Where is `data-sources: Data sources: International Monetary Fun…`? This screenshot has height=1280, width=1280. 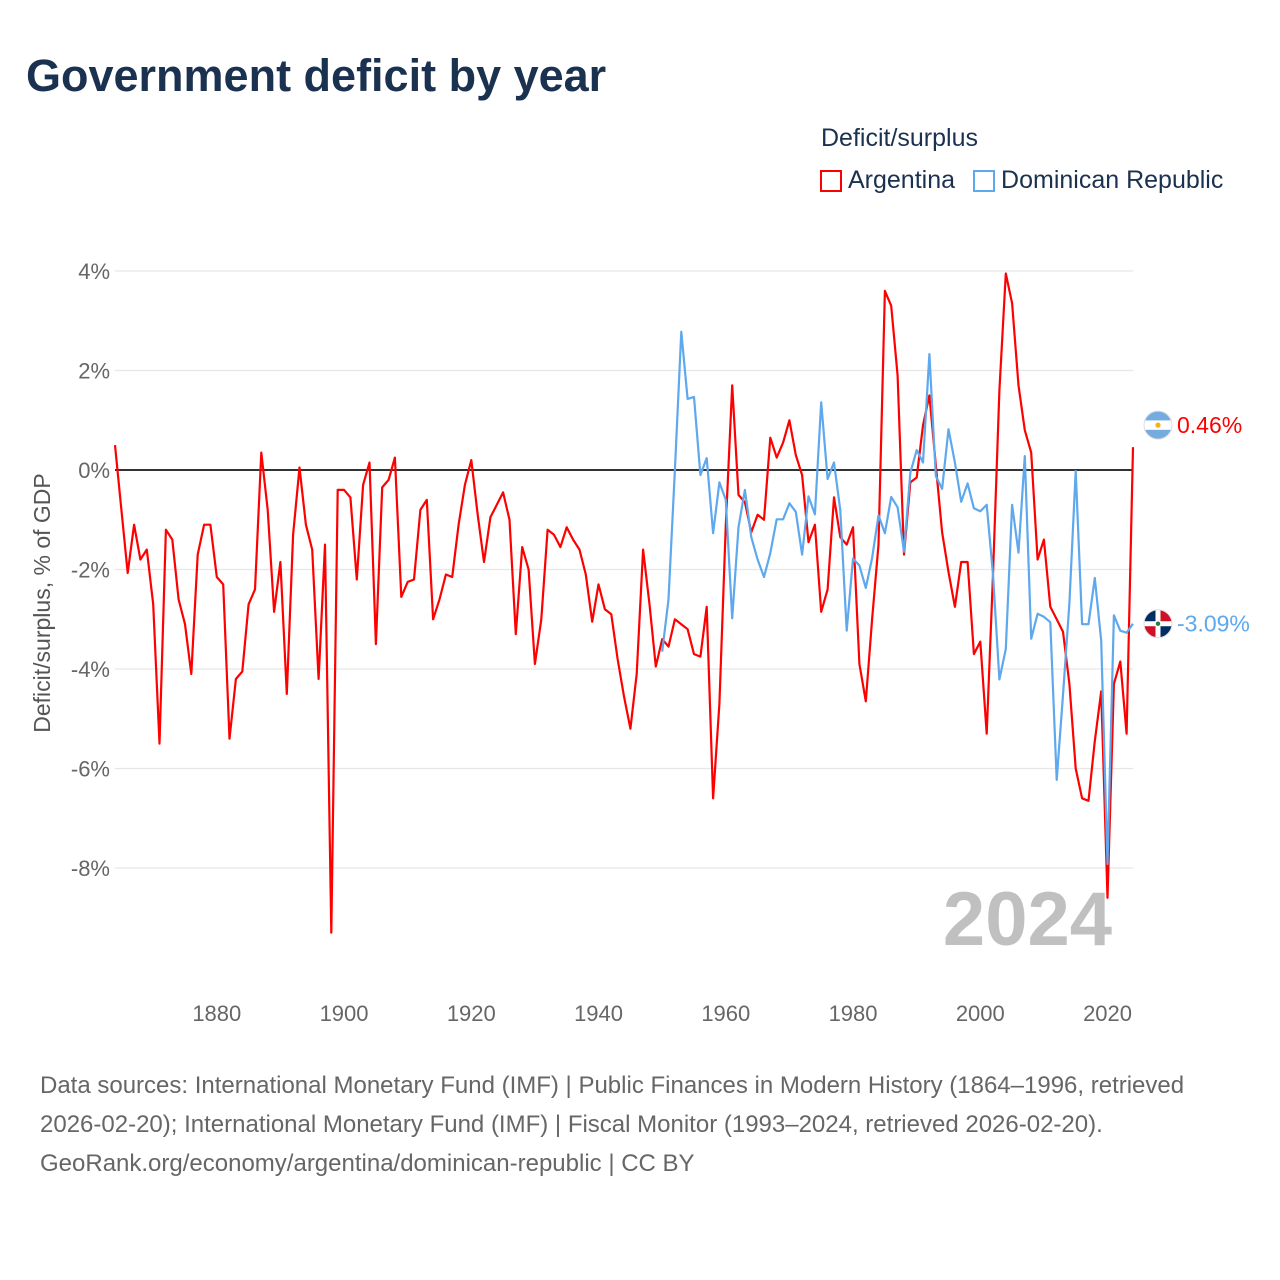 data-sources: Data sources: International Monetary Fun… is located at coordinates (612, 1105).